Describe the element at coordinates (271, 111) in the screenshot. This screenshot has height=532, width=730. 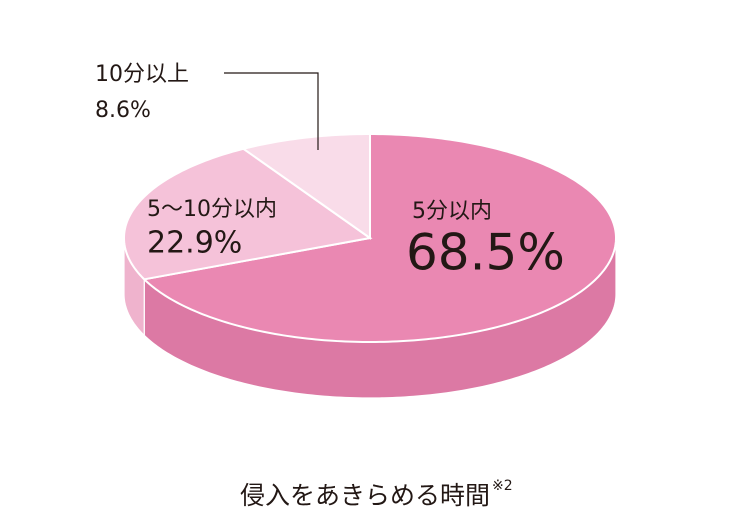
I see `leader-line` at that location.